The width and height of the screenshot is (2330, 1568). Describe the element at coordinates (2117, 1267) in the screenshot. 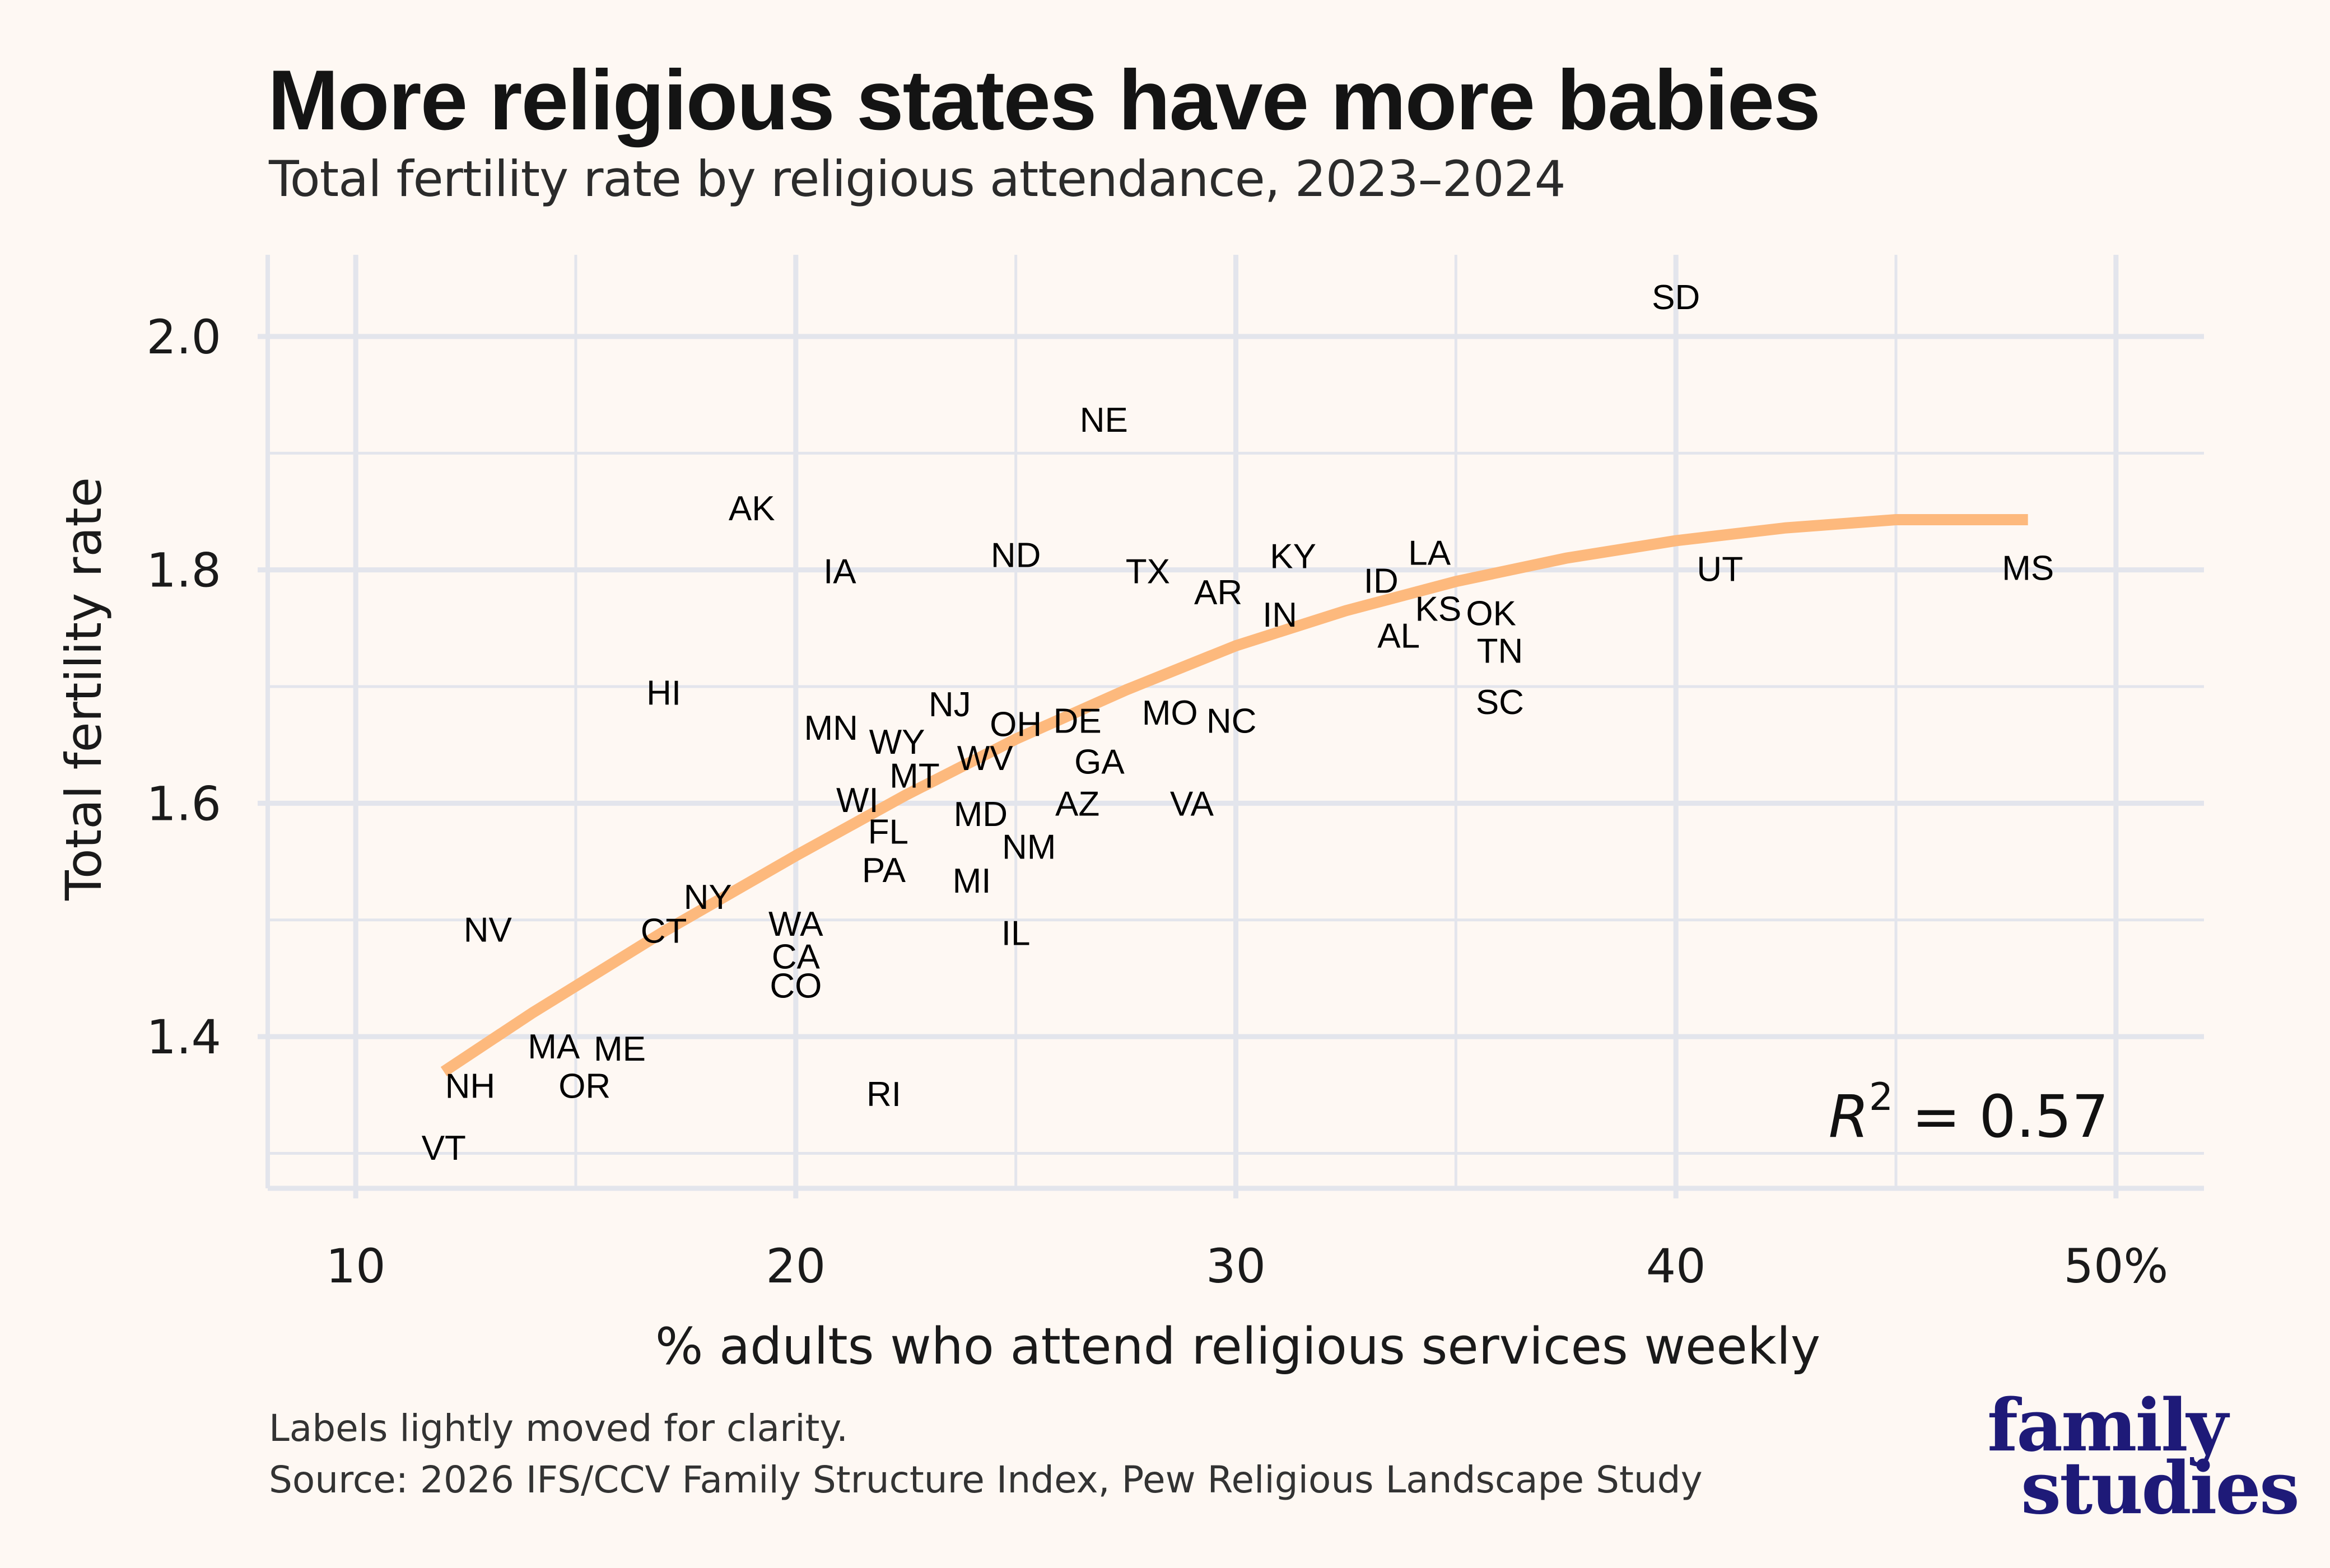

I see `x-tick-label: 50%` at that location.